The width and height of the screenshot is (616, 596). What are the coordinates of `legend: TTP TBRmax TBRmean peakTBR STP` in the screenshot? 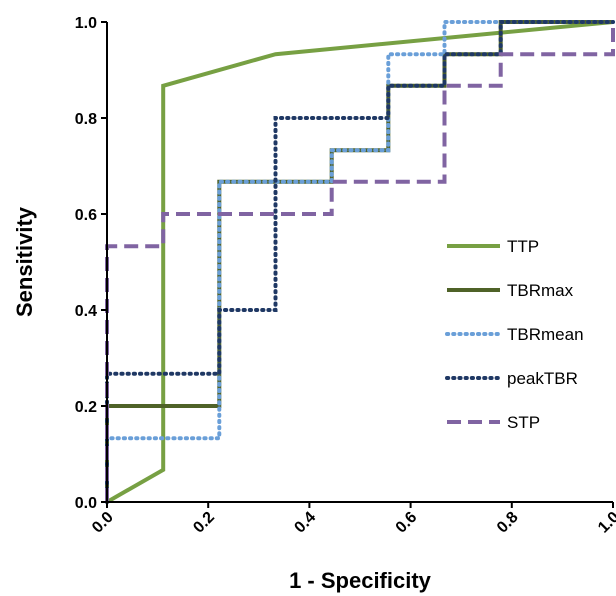 It's located at (514, 334).